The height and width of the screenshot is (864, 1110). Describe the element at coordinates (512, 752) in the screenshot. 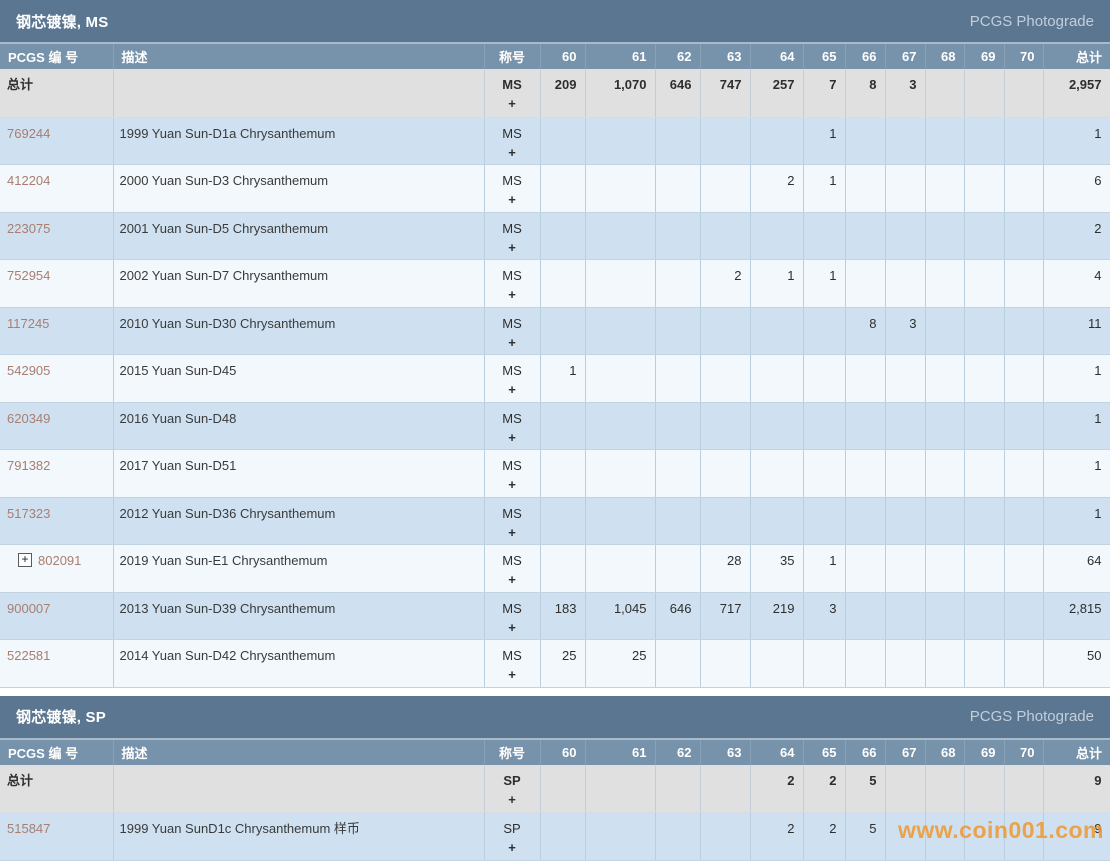

I see `column-header-designation: 称号` at that location.